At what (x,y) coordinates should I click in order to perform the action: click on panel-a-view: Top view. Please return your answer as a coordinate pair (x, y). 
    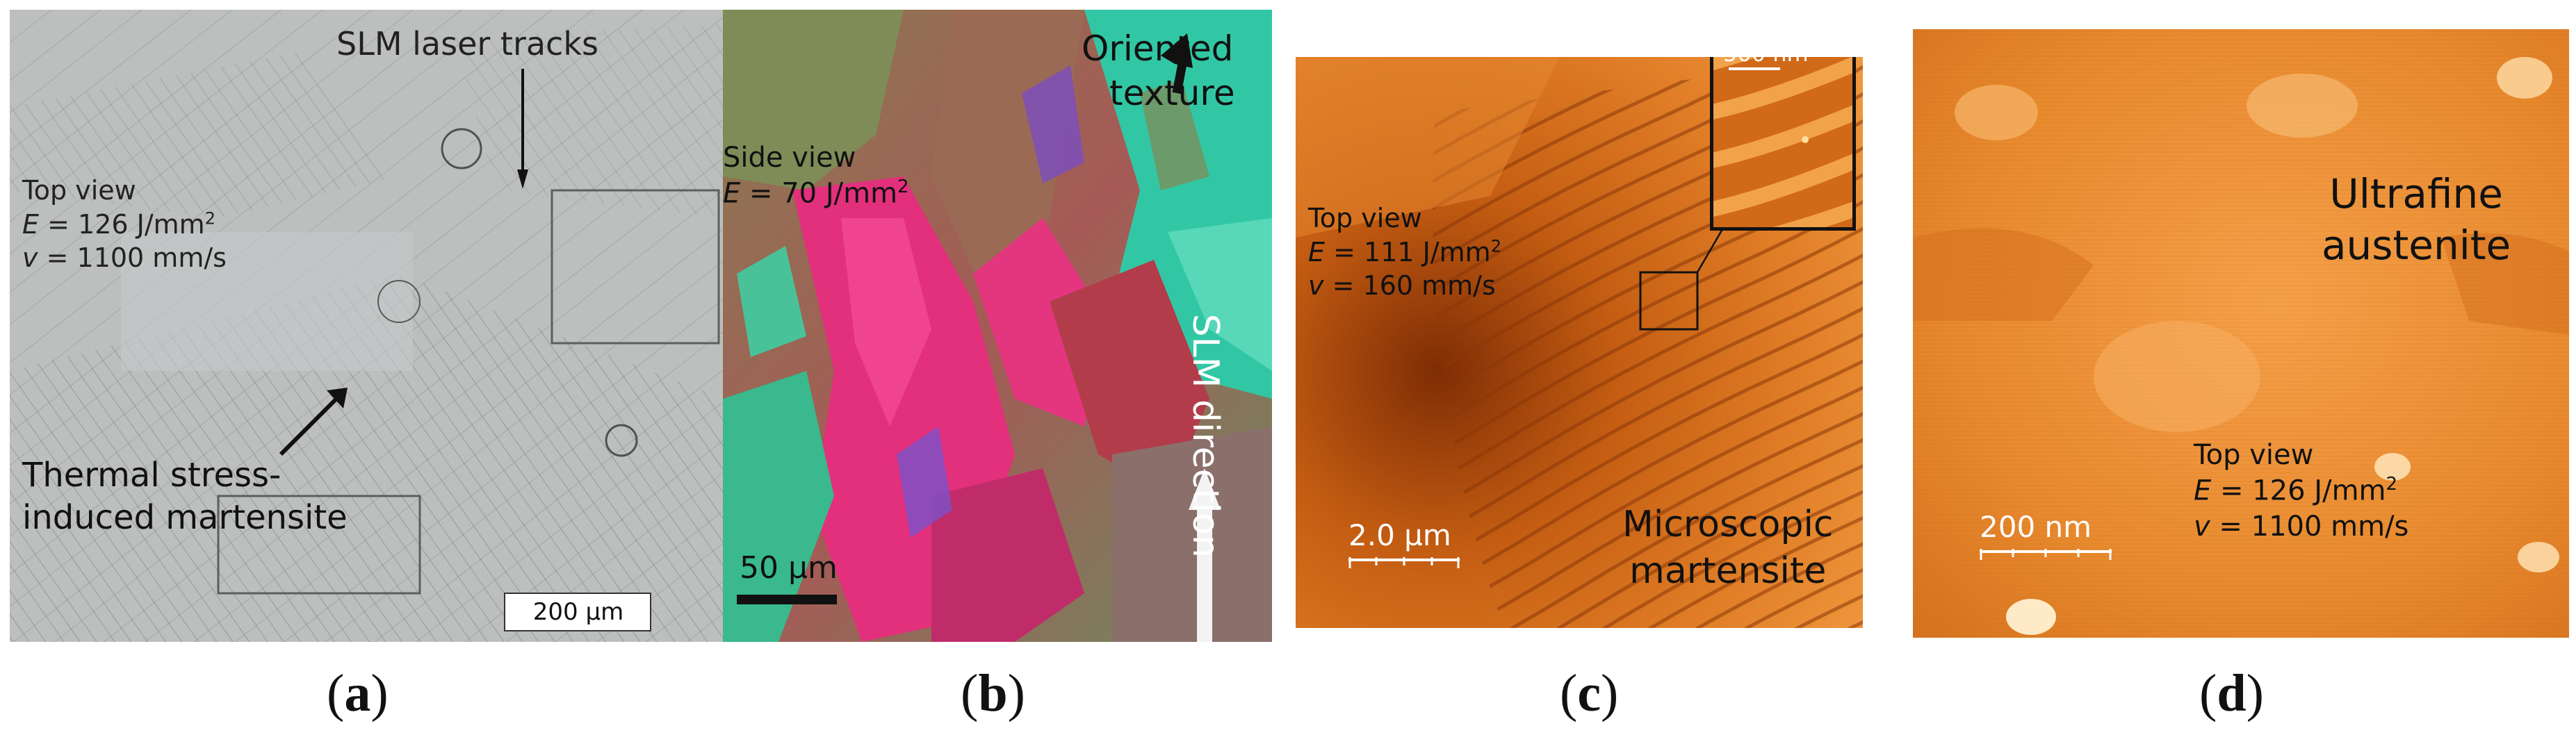
    Looking at the image, I should click on (79, 190).